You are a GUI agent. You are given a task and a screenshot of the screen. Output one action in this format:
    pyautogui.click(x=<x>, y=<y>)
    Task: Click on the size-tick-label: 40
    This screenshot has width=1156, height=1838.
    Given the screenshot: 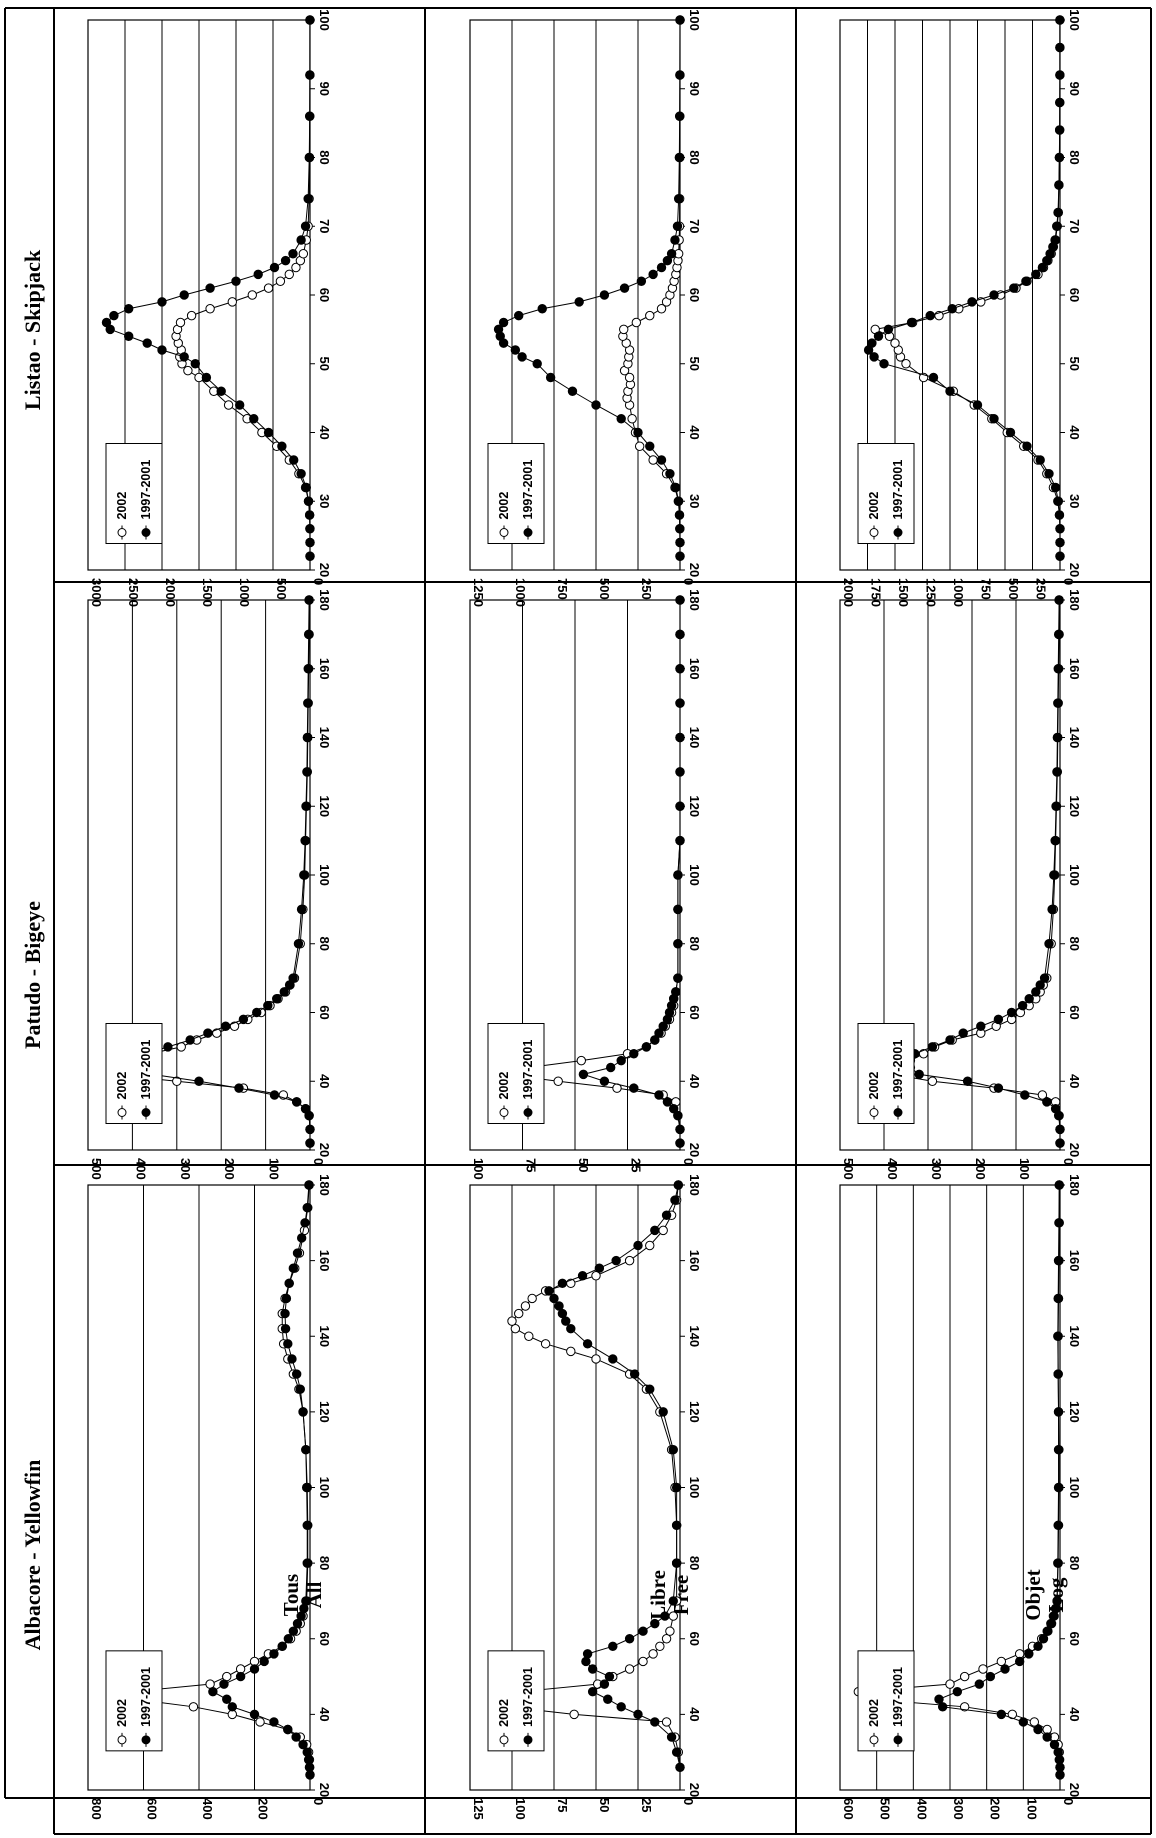 What is the action you would take?
    pyautogui.click(x=1074, y=1081)
    